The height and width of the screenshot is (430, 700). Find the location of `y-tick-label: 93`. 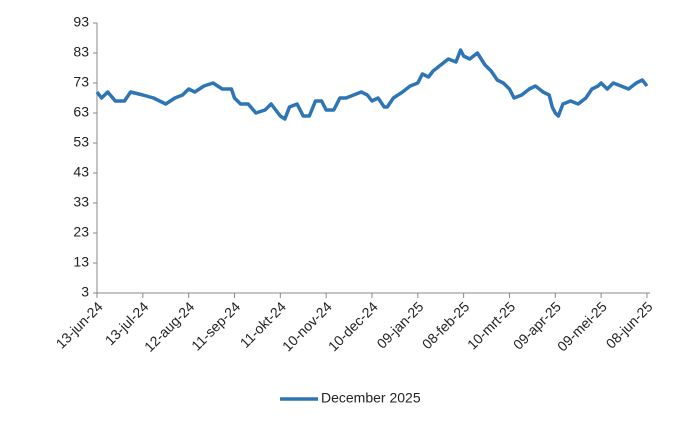

y-tick-label: 93 is located at coordinates (81, 22).